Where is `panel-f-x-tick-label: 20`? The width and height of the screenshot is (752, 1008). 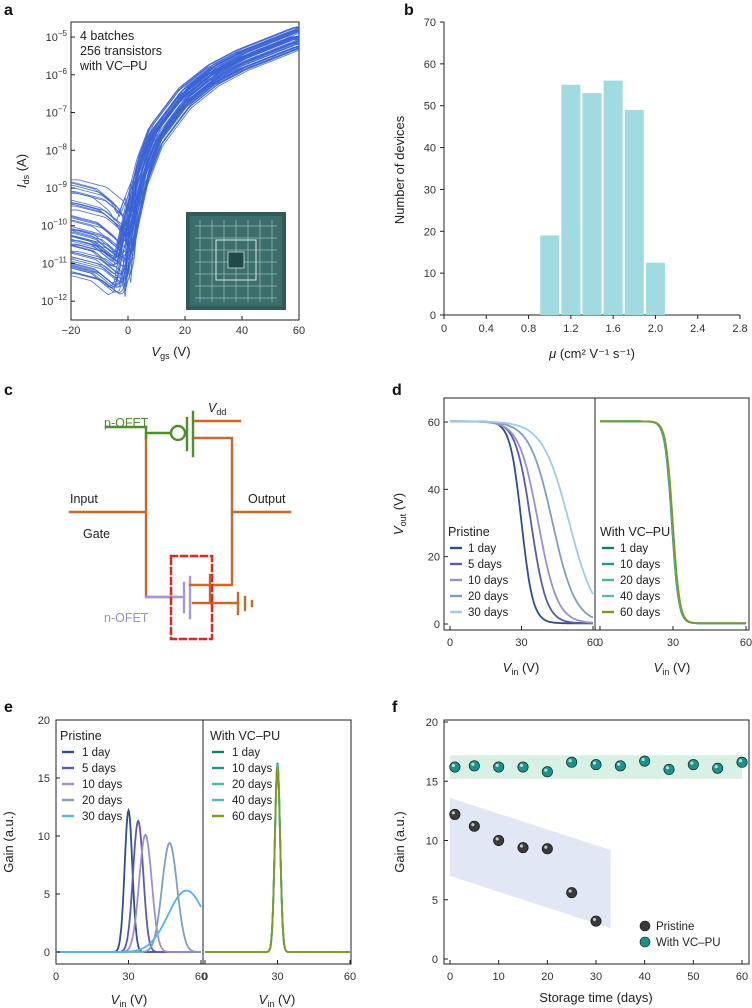 panel-f-x-tick-label: 20 is located at coordinates (547, 977).